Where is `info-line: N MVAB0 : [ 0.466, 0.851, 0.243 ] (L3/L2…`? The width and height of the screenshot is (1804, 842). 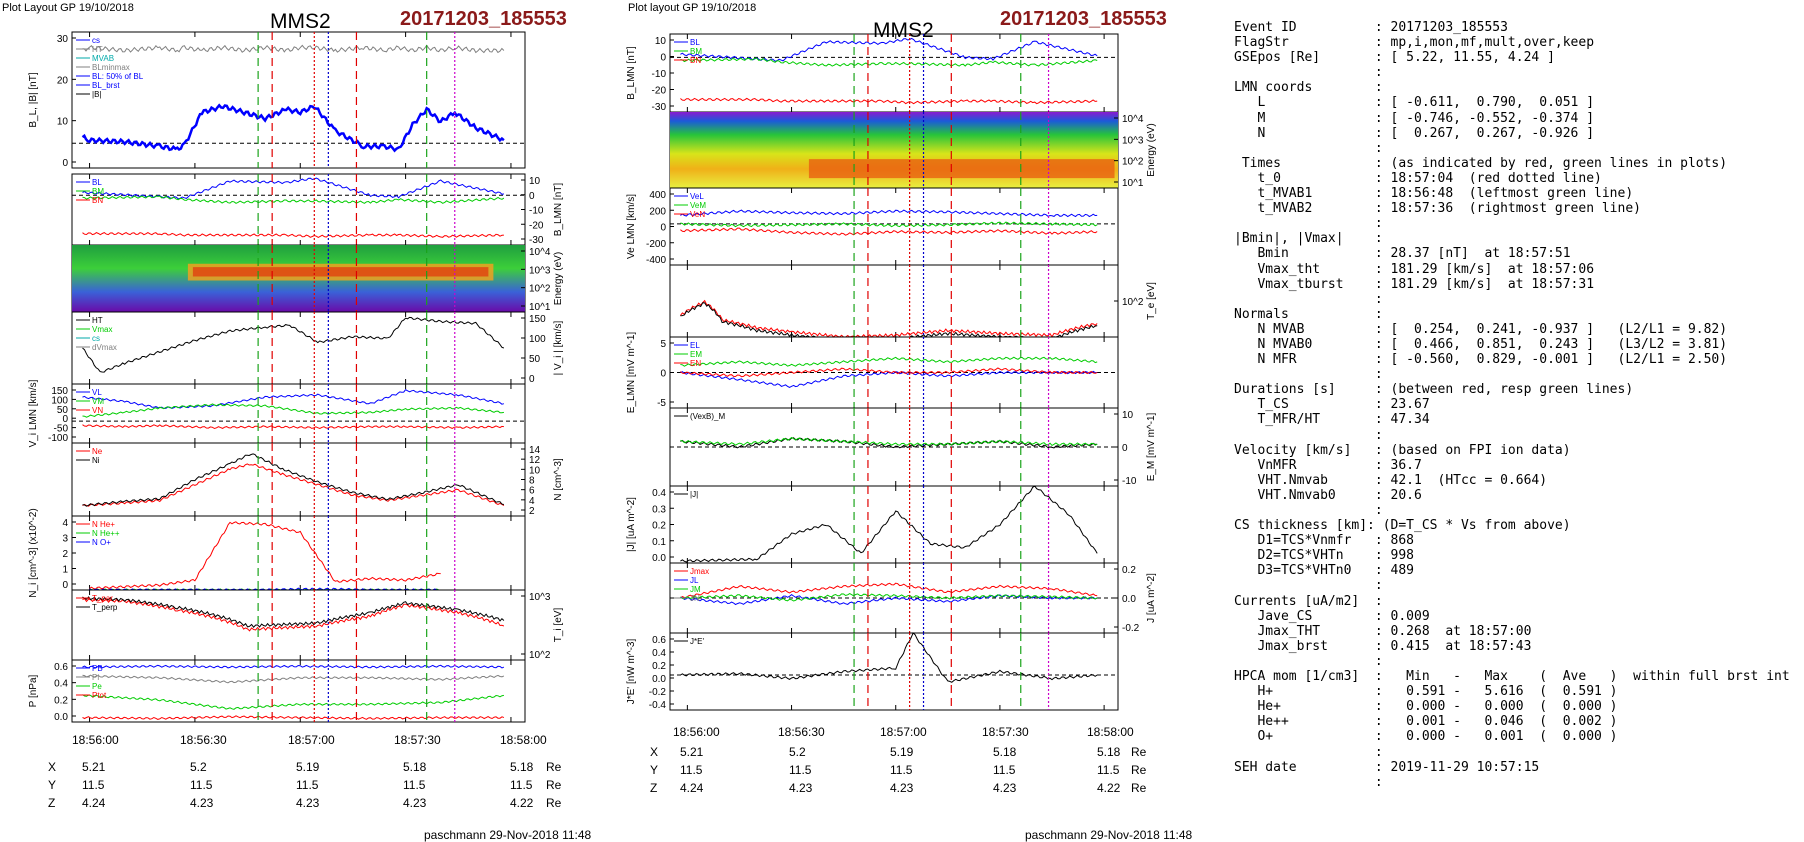
info-line: N MVAB0 : [ 0.466, 0.851, 0.243 ] (L3/L2… is located at coordinates (1481, 344).